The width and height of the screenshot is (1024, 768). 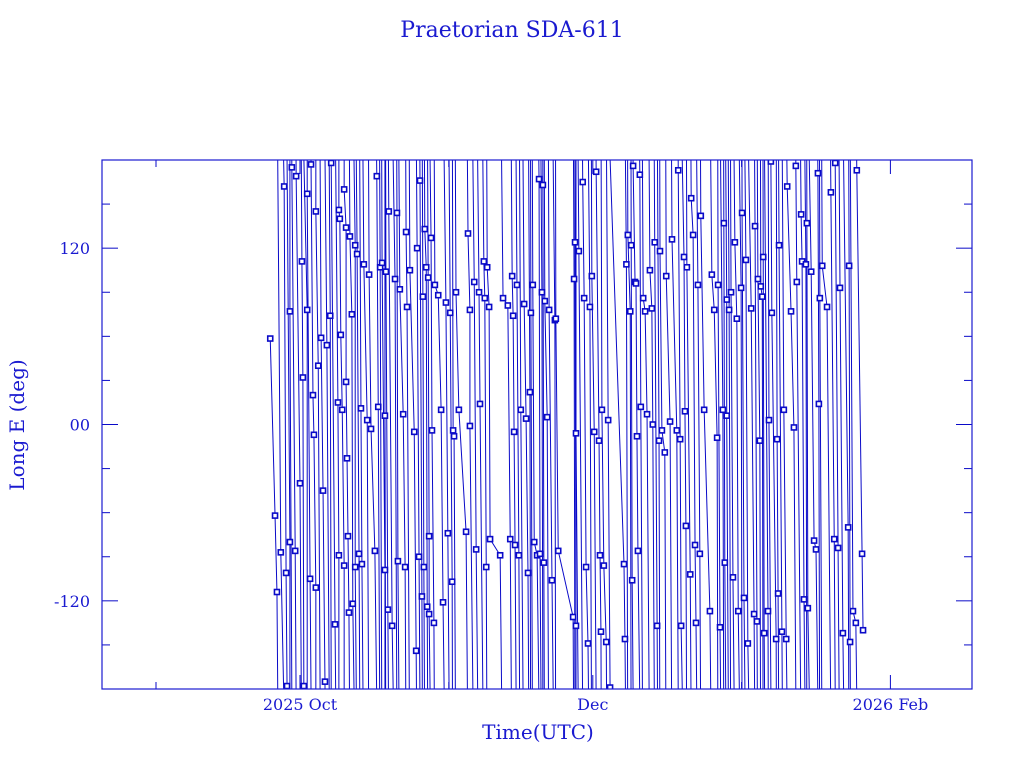 I want to click on x-tick-label: 2025 Oct, so click(x=300, y=704).